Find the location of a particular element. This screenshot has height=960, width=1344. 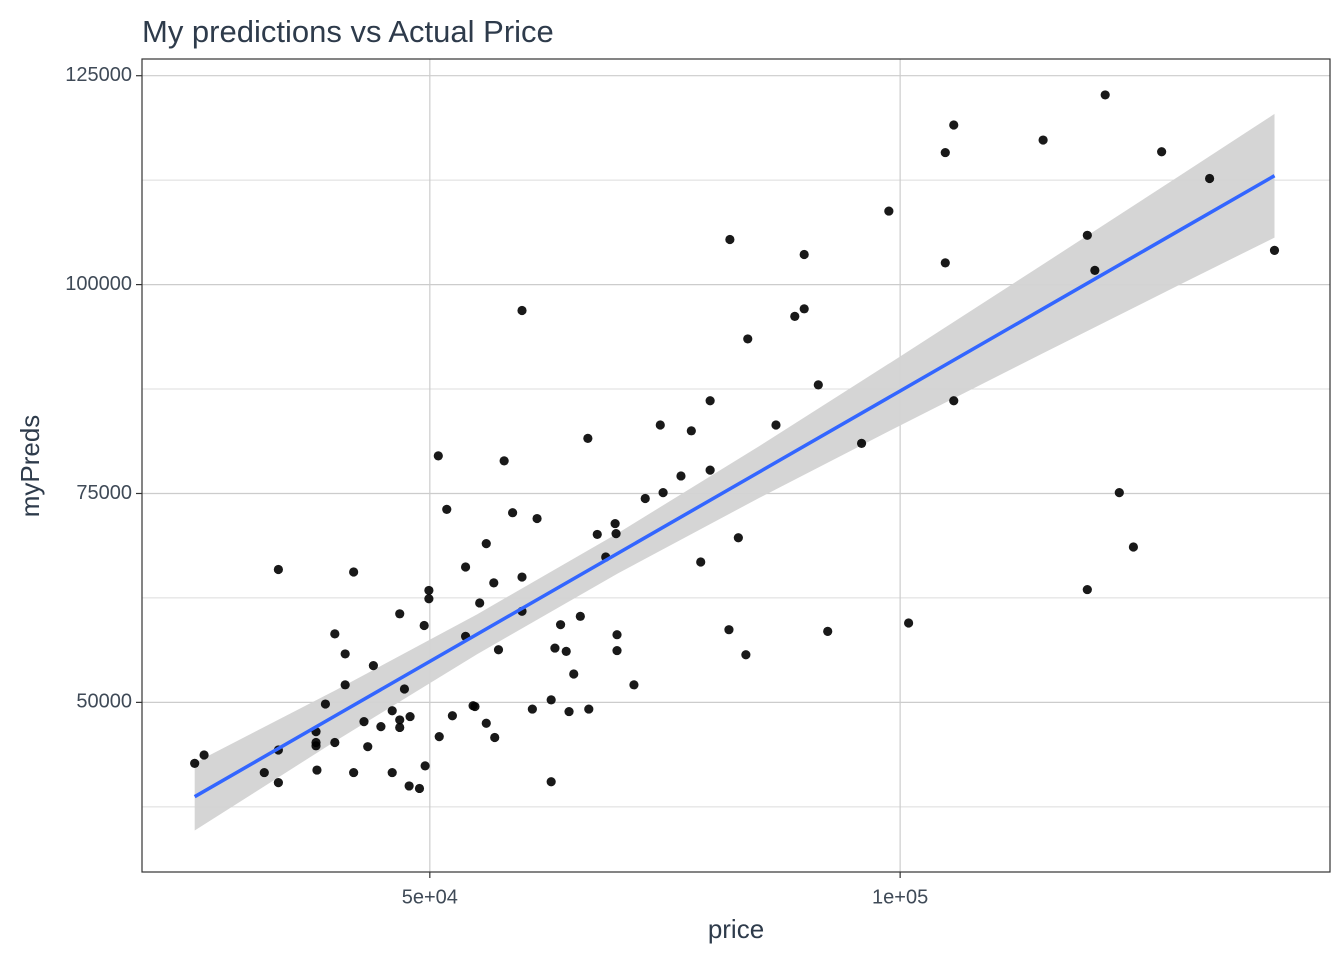

x-tick-label: 5e+04 is located at coordinates (430, 897).